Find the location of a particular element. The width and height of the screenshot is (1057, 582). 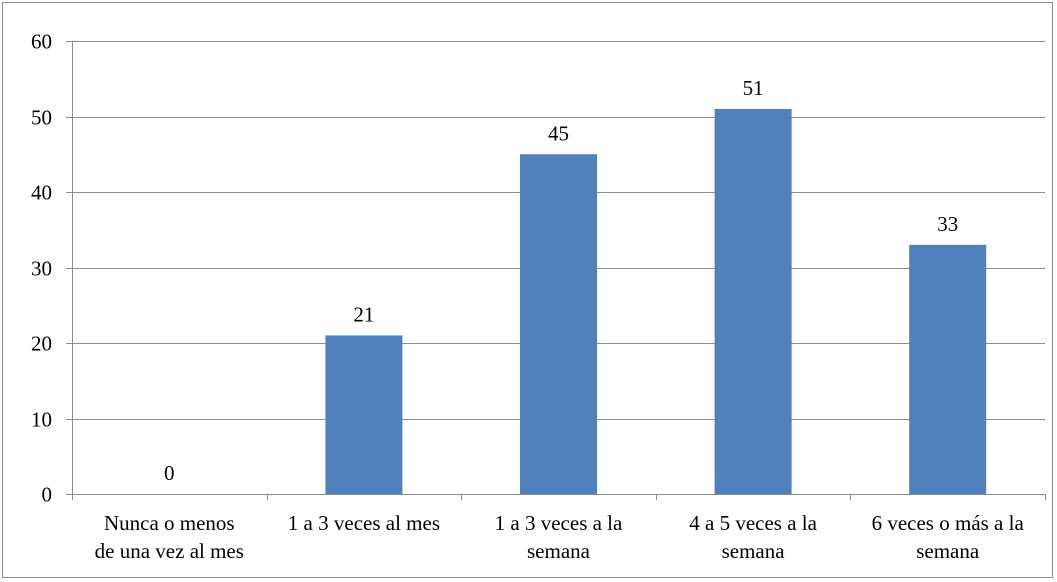

category-label: 1 a 3 veces al mes is located at coordinates (364, 523).